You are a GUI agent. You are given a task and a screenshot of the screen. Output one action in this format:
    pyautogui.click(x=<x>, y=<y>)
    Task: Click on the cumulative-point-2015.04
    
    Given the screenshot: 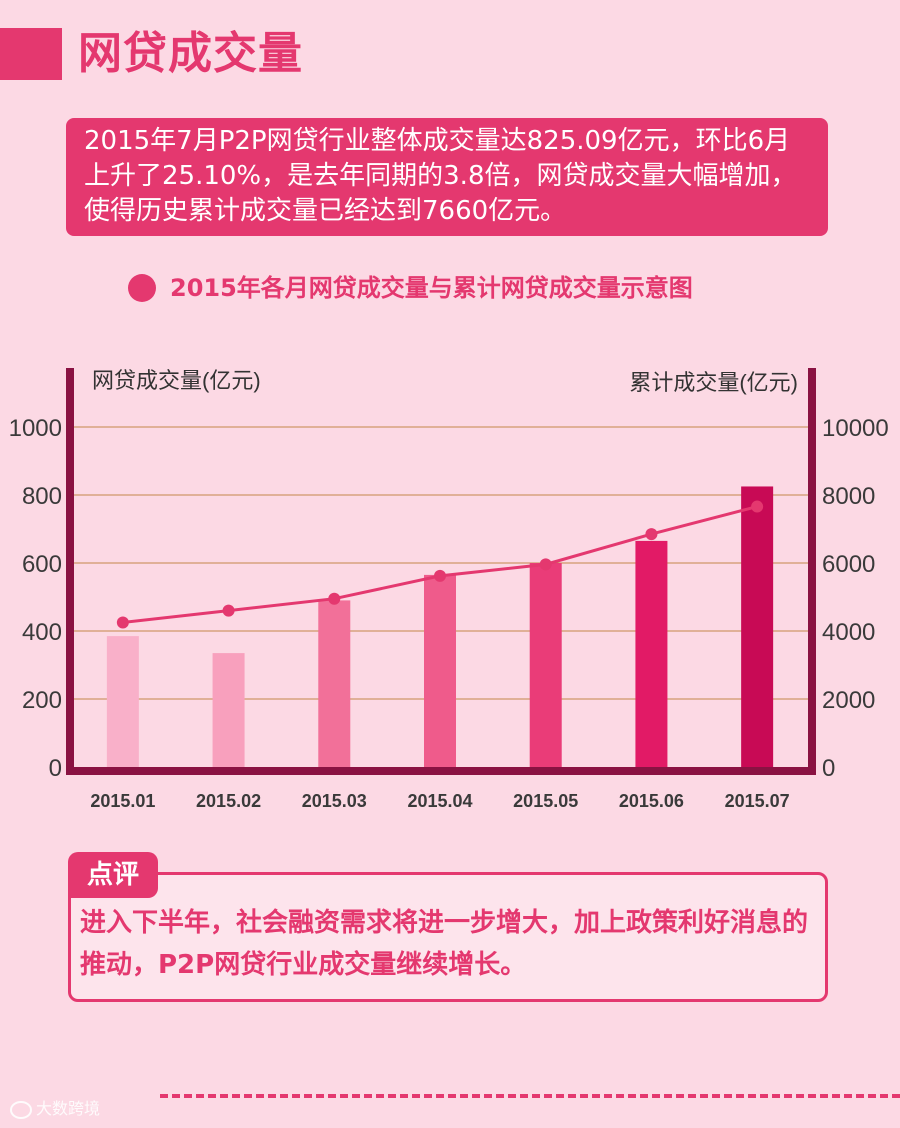 What is the action you would take?
    pyautogui.click(x=440, y=575)
    